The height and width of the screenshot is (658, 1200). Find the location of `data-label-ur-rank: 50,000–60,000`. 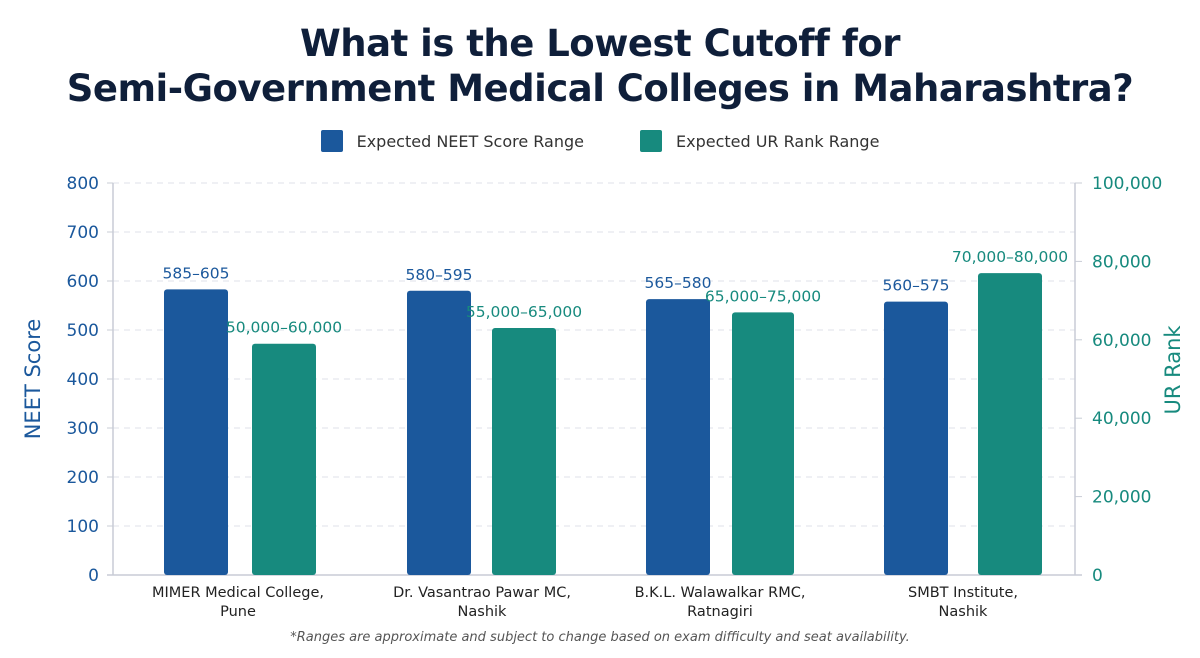

data-label-ur-rank: 50,000–60,000 is located at coordinates (284, 328).